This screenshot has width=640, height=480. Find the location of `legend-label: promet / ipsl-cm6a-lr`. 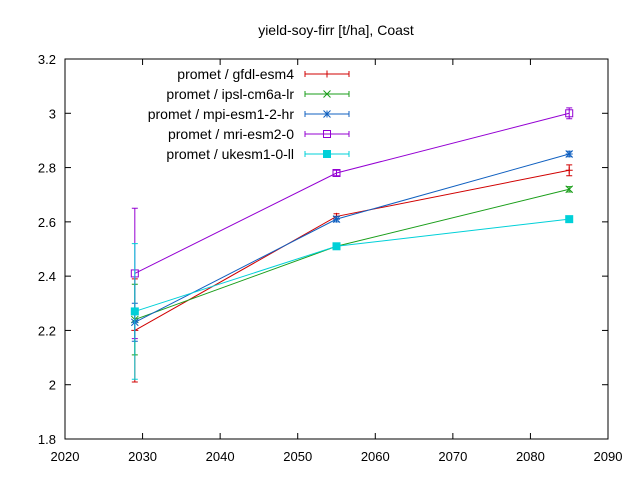

legend-label: promet / ipsl-cm6a-lr is located at coordinates (230, 94).